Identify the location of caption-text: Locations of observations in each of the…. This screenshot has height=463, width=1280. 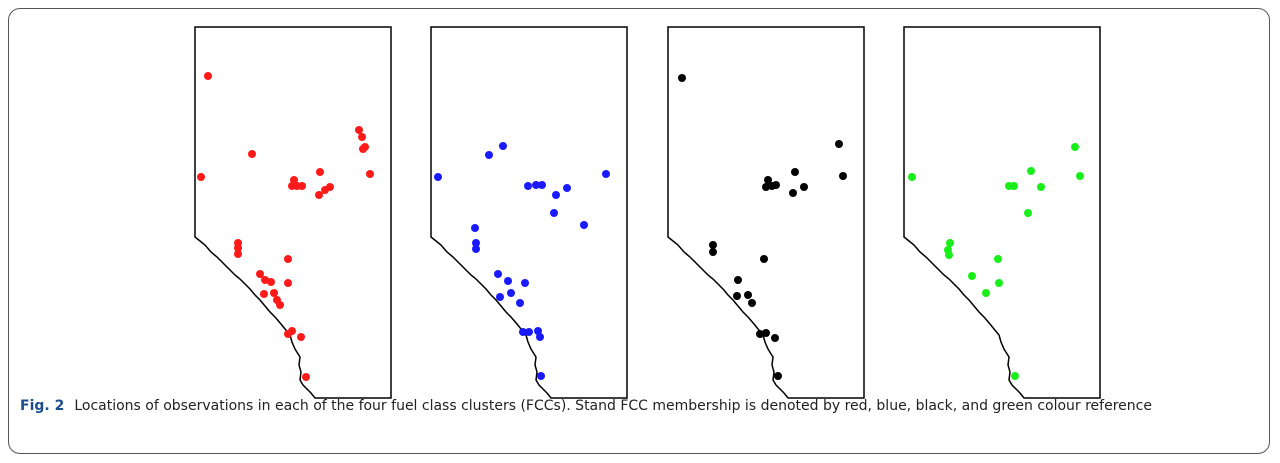
(613, 406).